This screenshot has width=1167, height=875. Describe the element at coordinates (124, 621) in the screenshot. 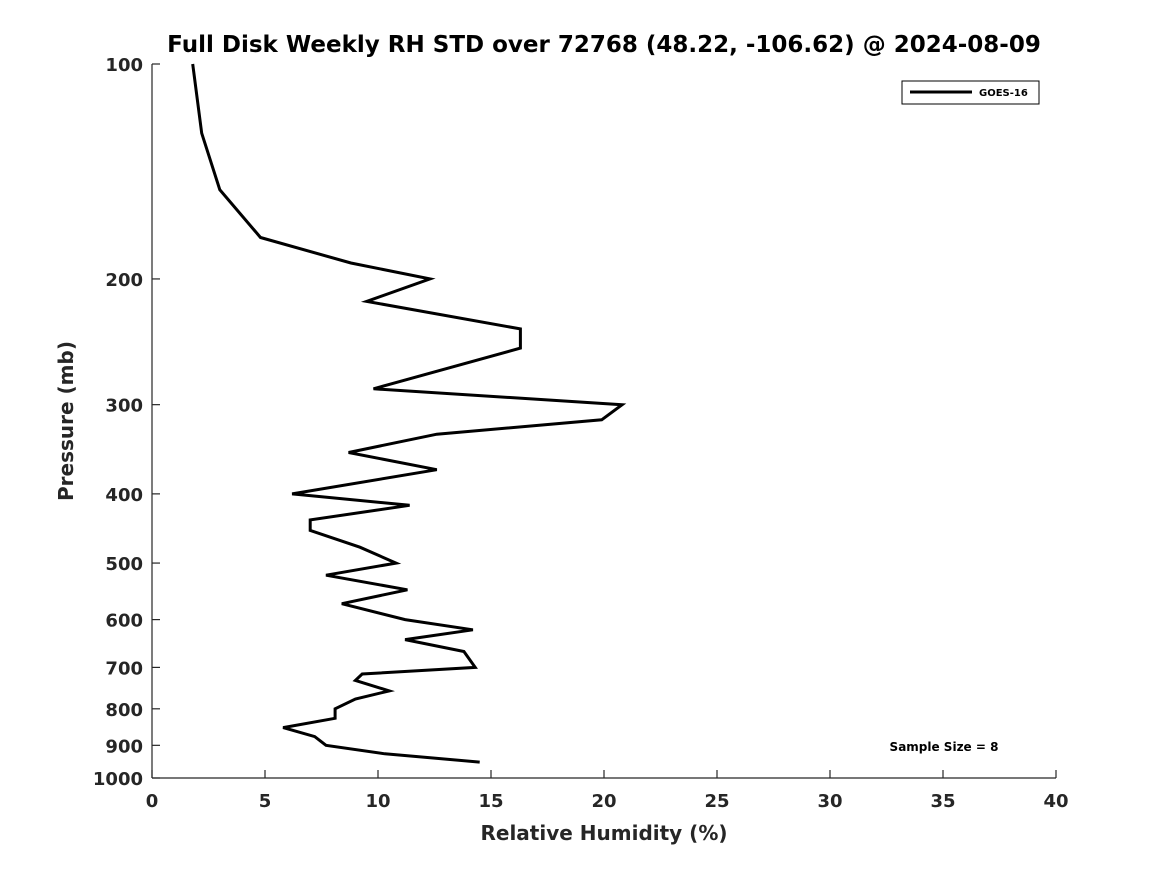

I see `y-tick-label: 600` at that location.